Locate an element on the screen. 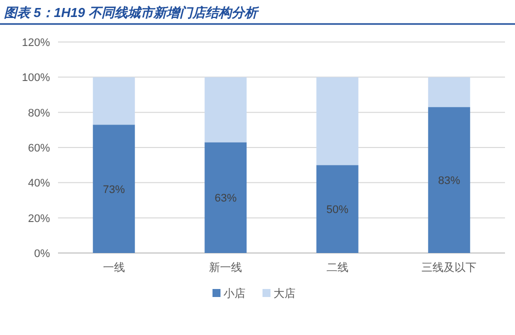 This screenshot has width=515, height=335. y-tick-label: 40% is located at coordinates (39, 184).